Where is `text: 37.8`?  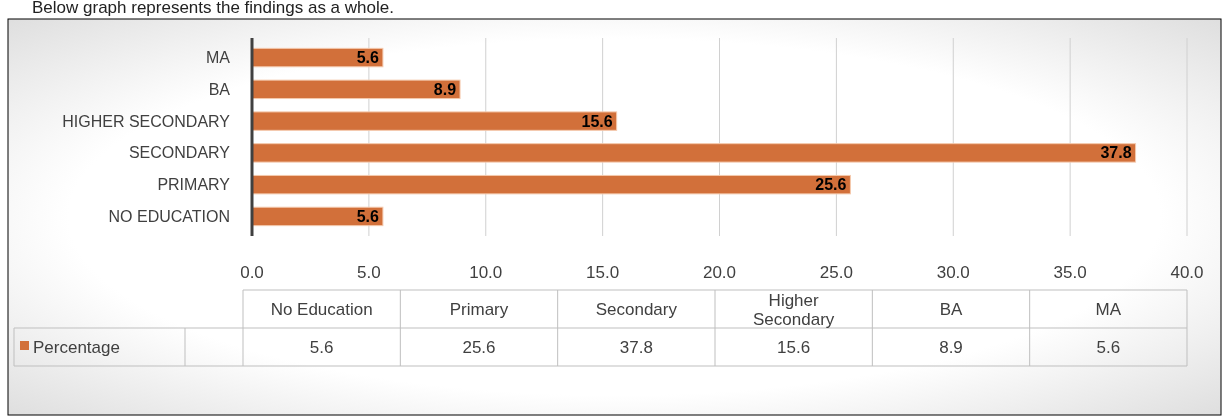 text: 37.8 is located at coordinates (636, 347).